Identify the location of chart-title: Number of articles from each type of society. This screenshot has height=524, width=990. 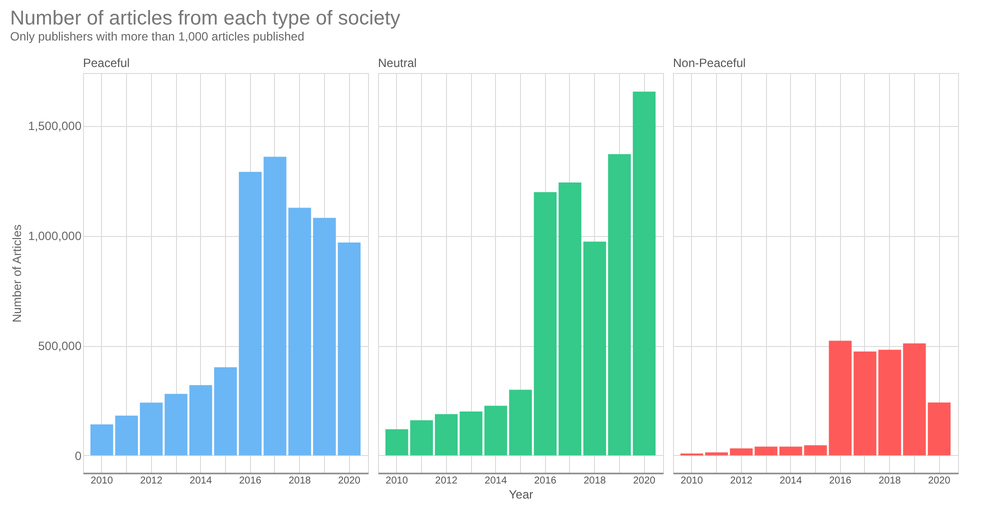
(205, 19).